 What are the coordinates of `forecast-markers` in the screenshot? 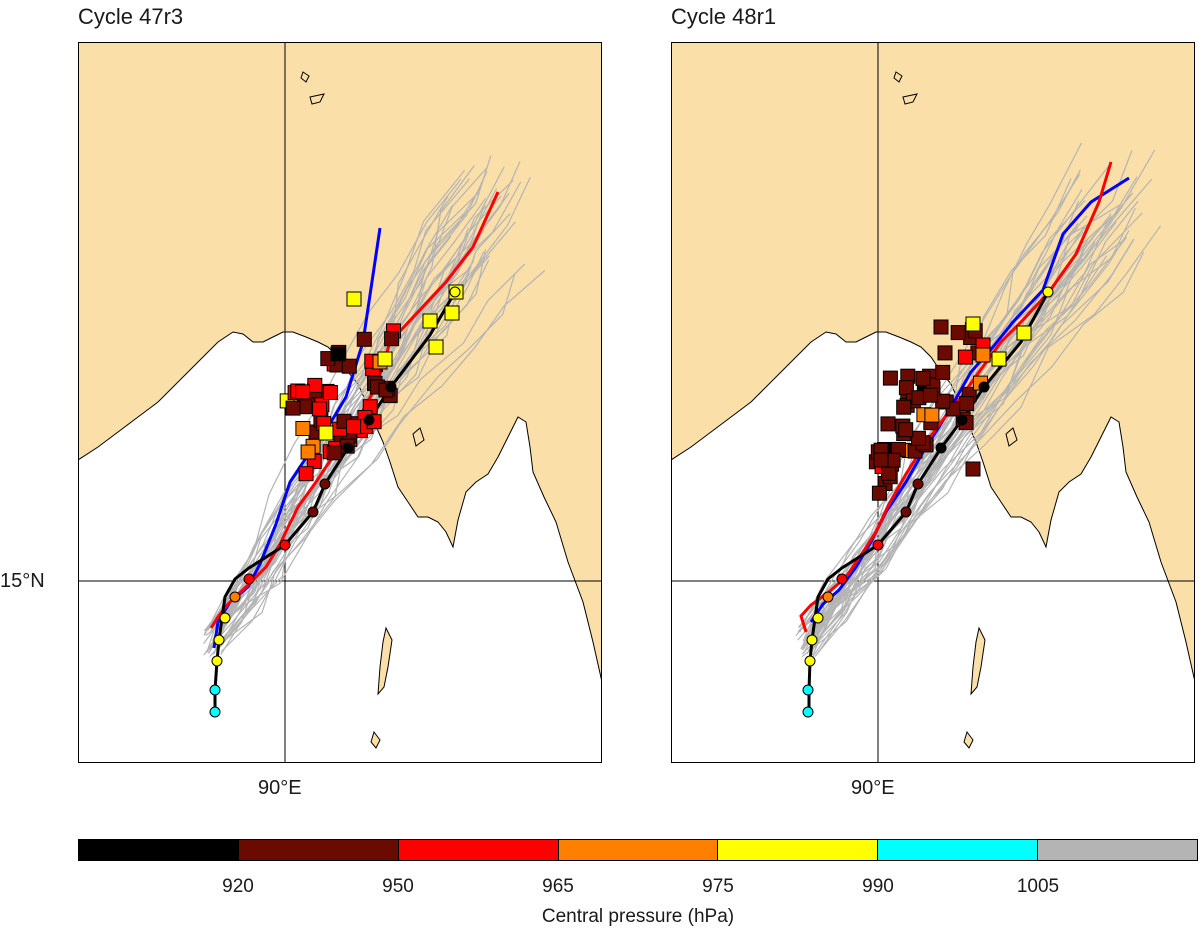 It's located at (371, 383).